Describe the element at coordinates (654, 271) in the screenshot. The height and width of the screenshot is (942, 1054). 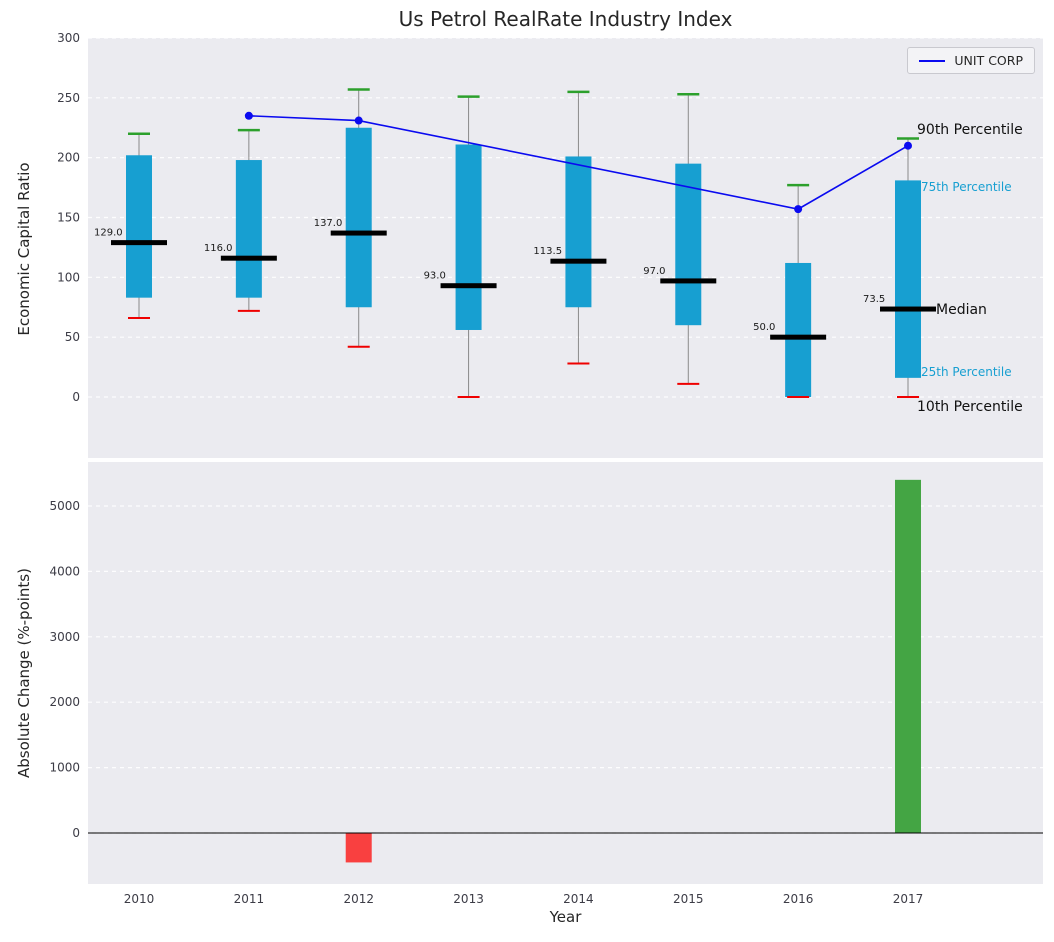
I see `median-value-label-2015: 97.0` at that location.